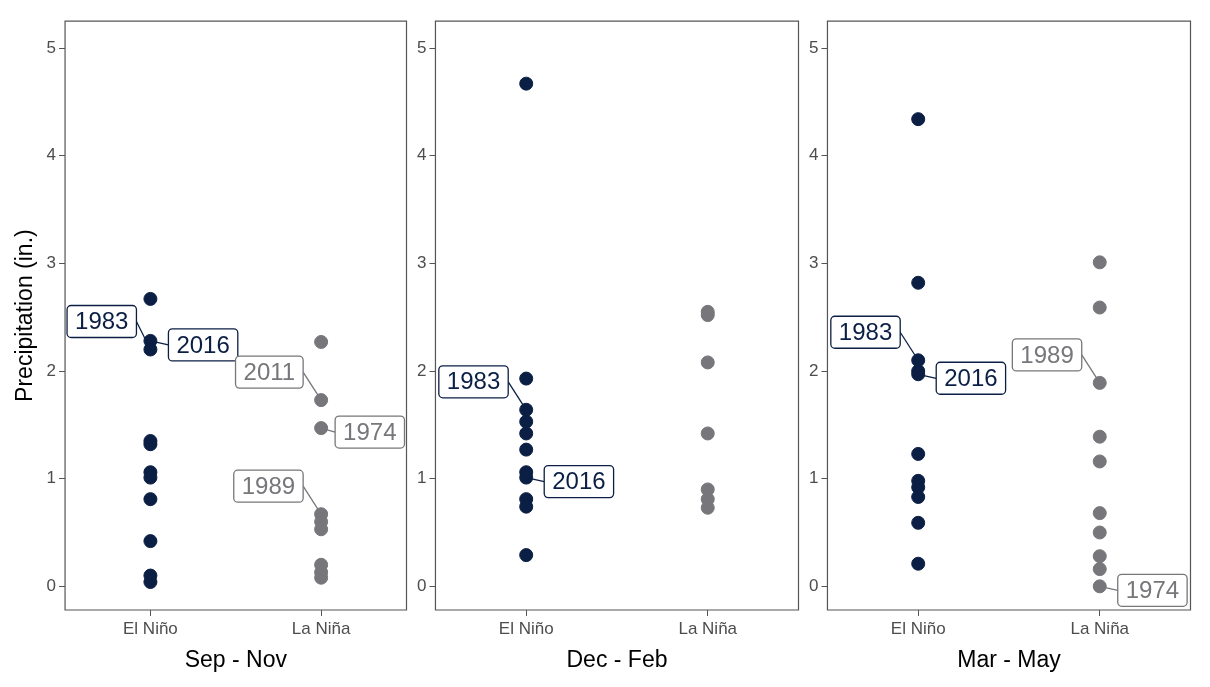 This screenshot has width=1210, height=687. I want to click on x-axis-title: Sep - Nov, so click(236, 658).